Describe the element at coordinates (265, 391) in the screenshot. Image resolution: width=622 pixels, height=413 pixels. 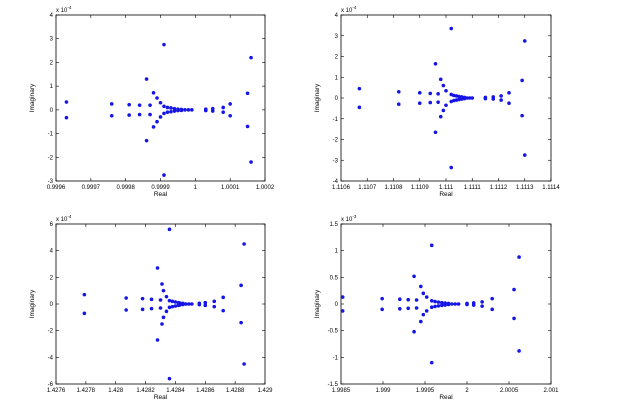
I see `x-tick-label: 1.429` at that location.